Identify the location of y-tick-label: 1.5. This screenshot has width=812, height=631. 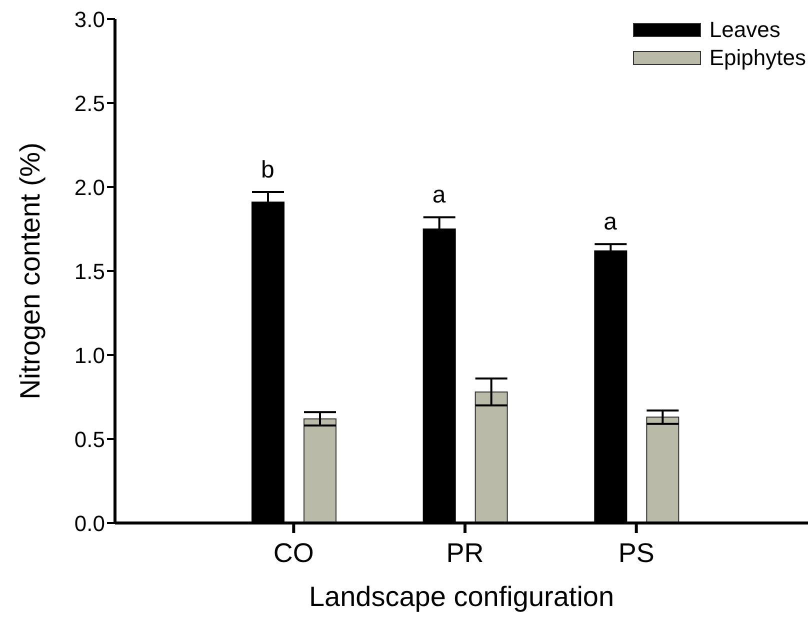
(89, 271).